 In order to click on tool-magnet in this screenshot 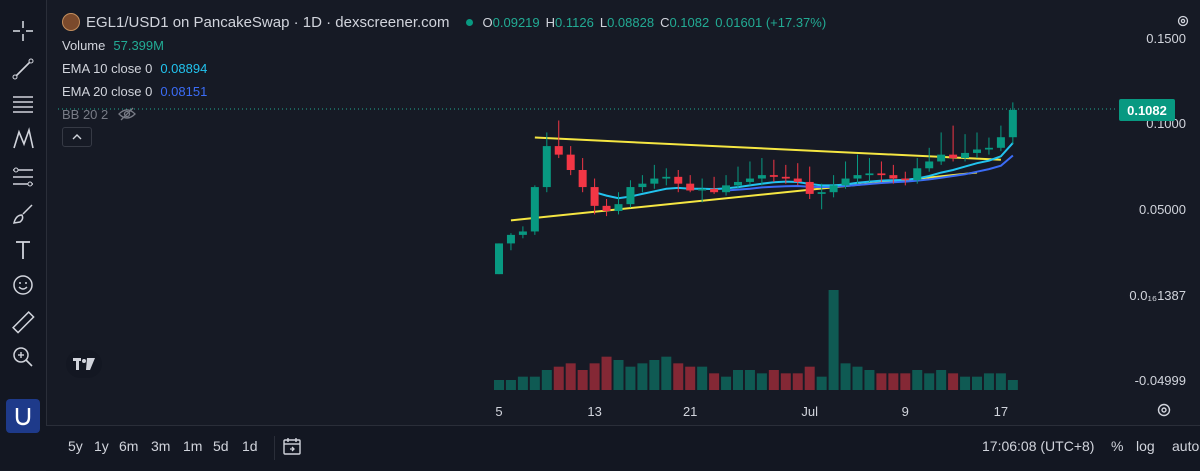, I will do `click(23, 416)`.